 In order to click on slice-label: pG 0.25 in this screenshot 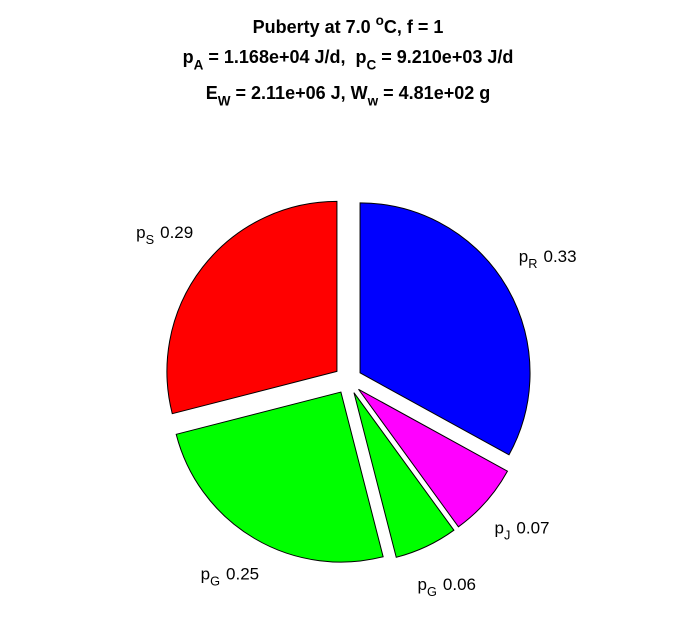, I will do `click(230, 577)`.